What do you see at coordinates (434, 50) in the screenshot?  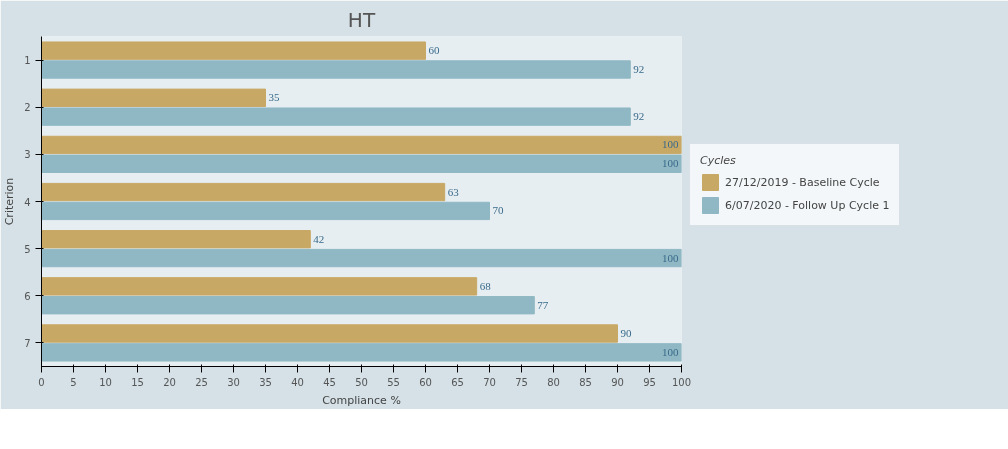 I see `data-label: 60` at bounding box center [434, 50].